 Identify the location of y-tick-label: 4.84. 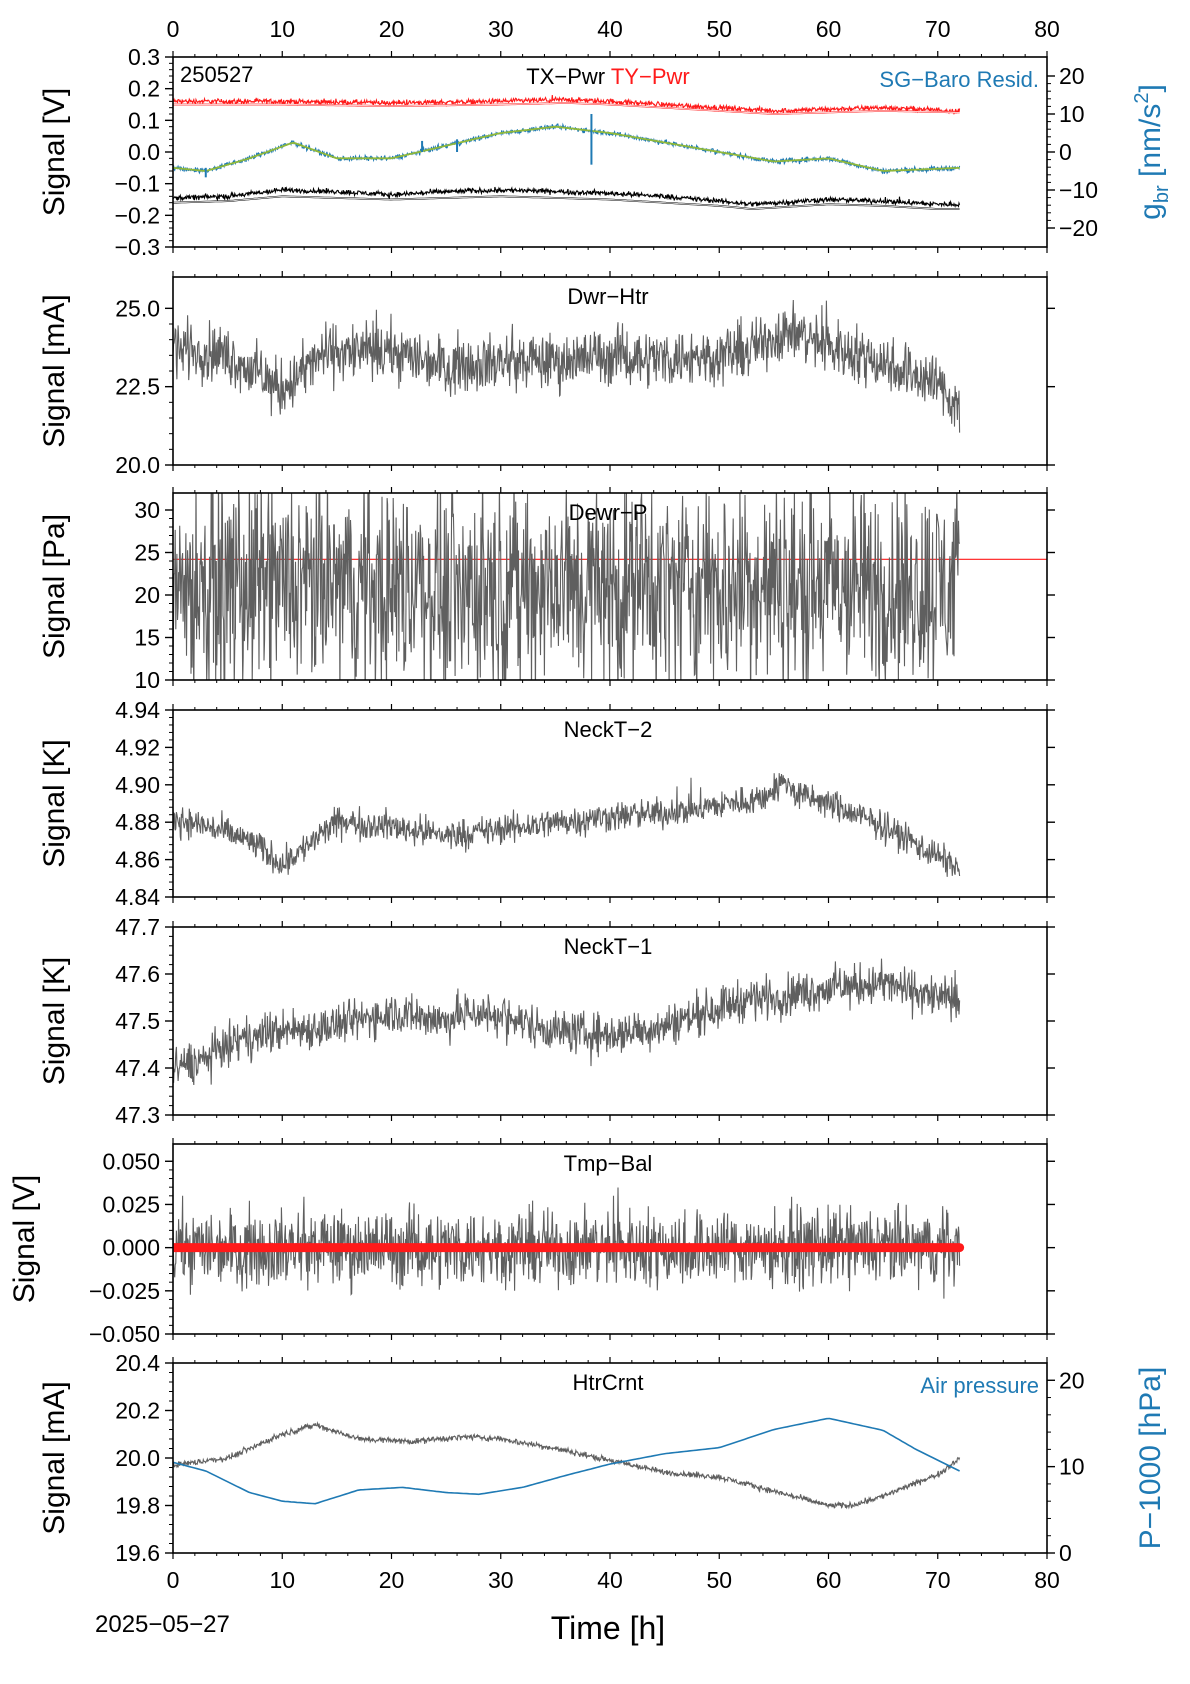
(137, 897).